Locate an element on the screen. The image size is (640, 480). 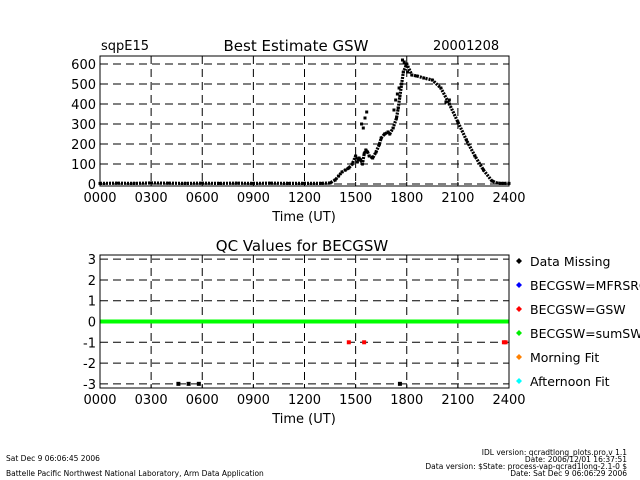
site-label: sqpE15 is located at coordinates (125, 46).